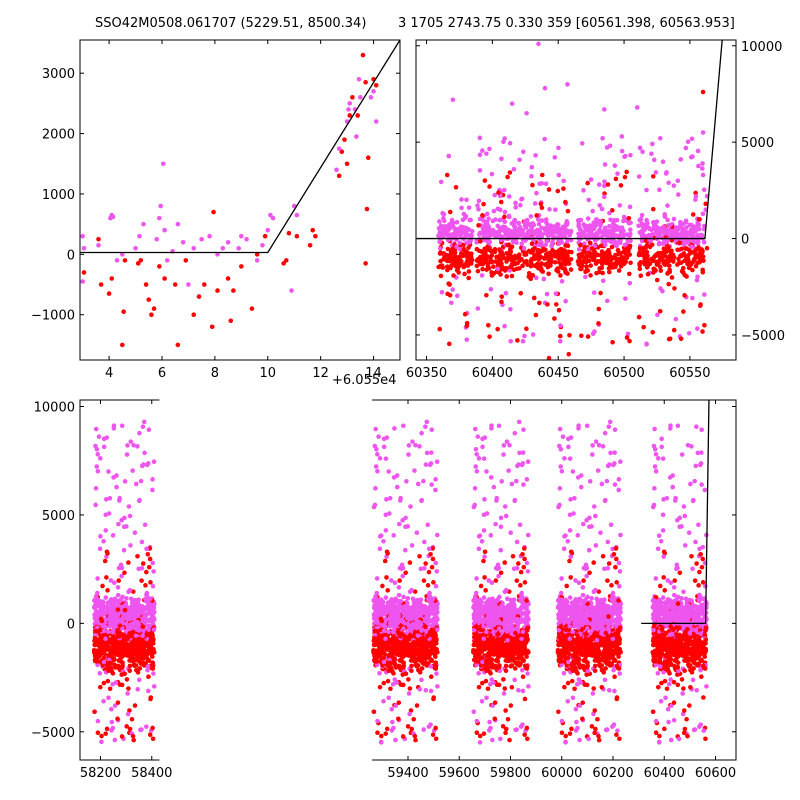  Describe the element at coordinates (763, 336) in the screenshot. I see `tr-ytick-label: −5000` at that location.